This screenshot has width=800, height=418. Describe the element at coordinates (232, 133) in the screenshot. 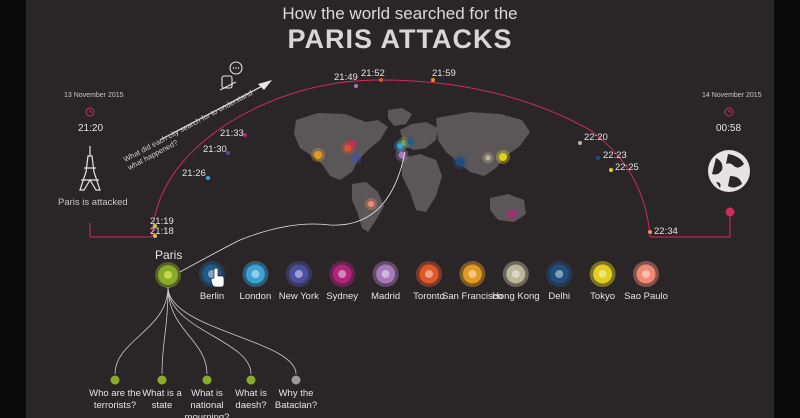

I see `timeline-time-4: 21:33` at that location.